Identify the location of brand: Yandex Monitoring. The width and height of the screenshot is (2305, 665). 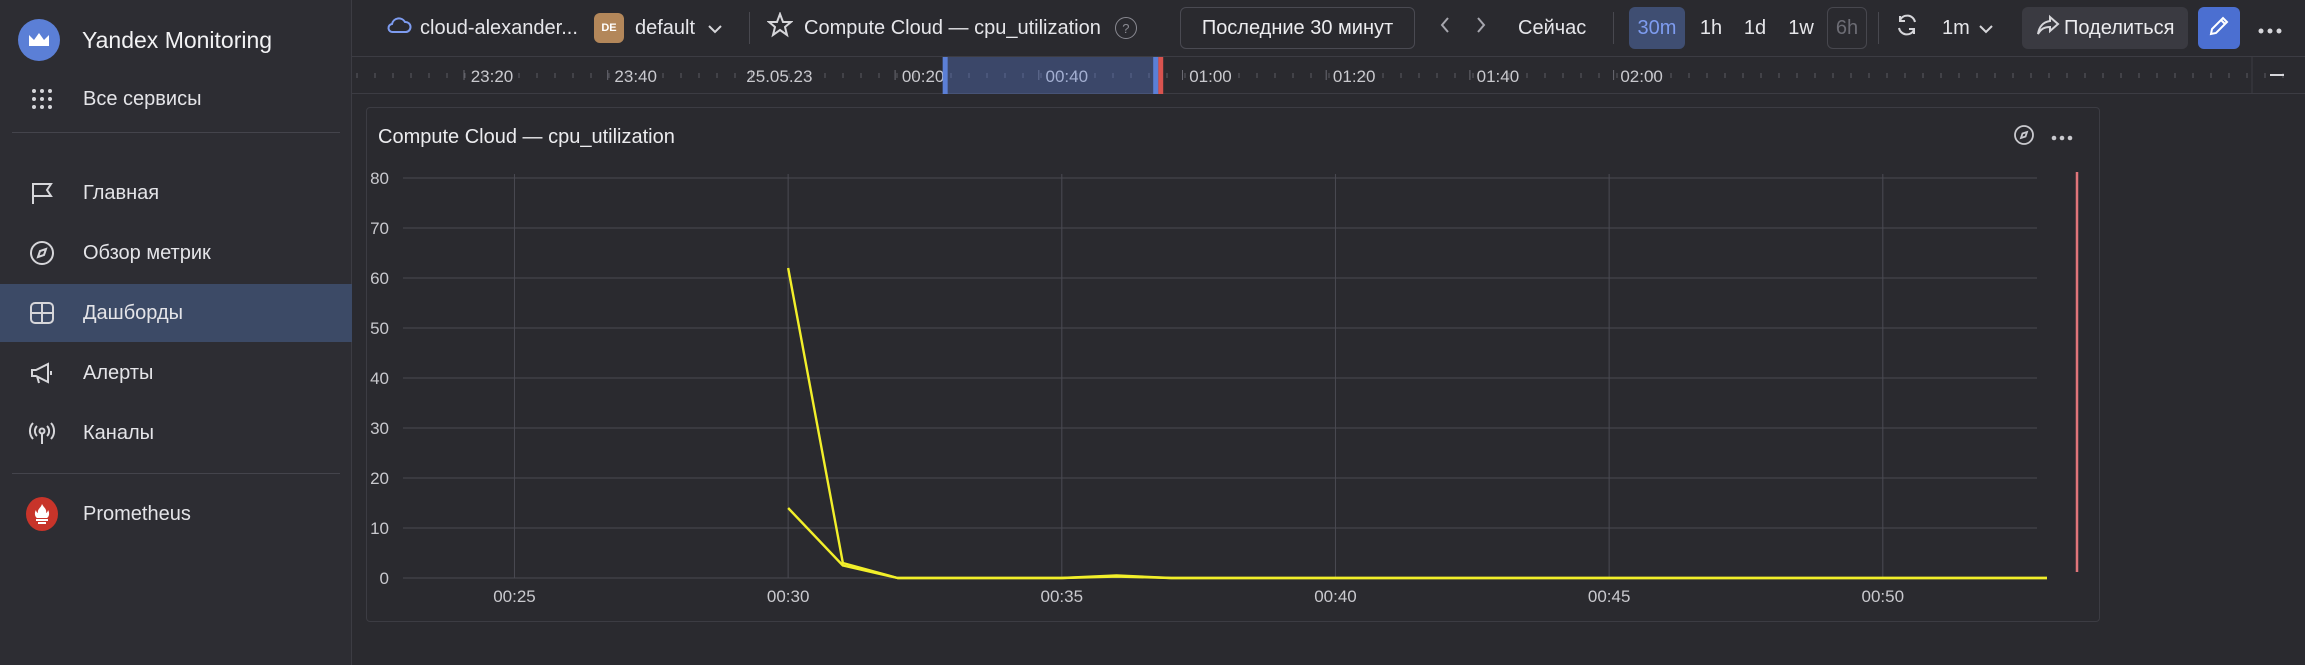
(145, 40).